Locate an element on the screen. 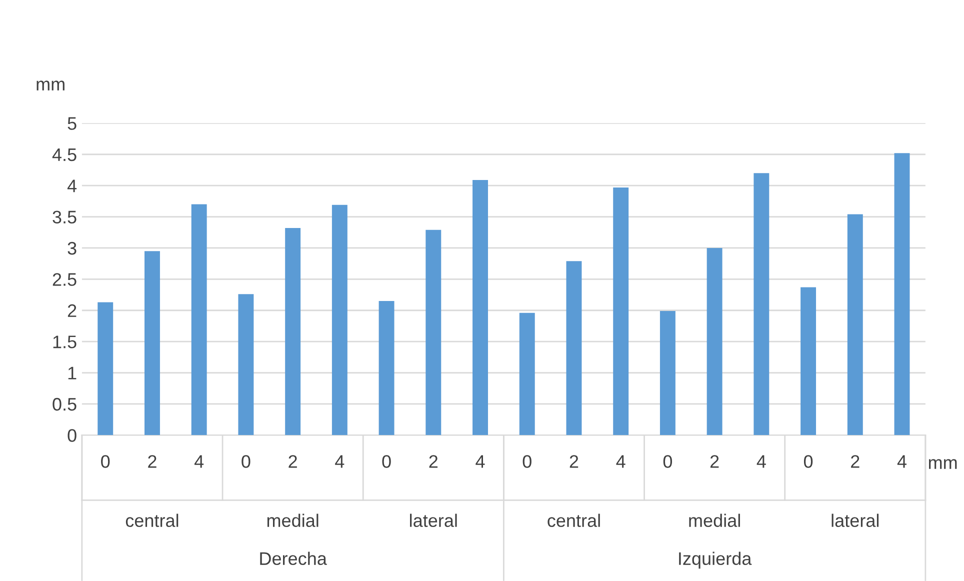 The image size is (964, 581). y-tick-label: 4.5 is located at coordinates (64, 155).